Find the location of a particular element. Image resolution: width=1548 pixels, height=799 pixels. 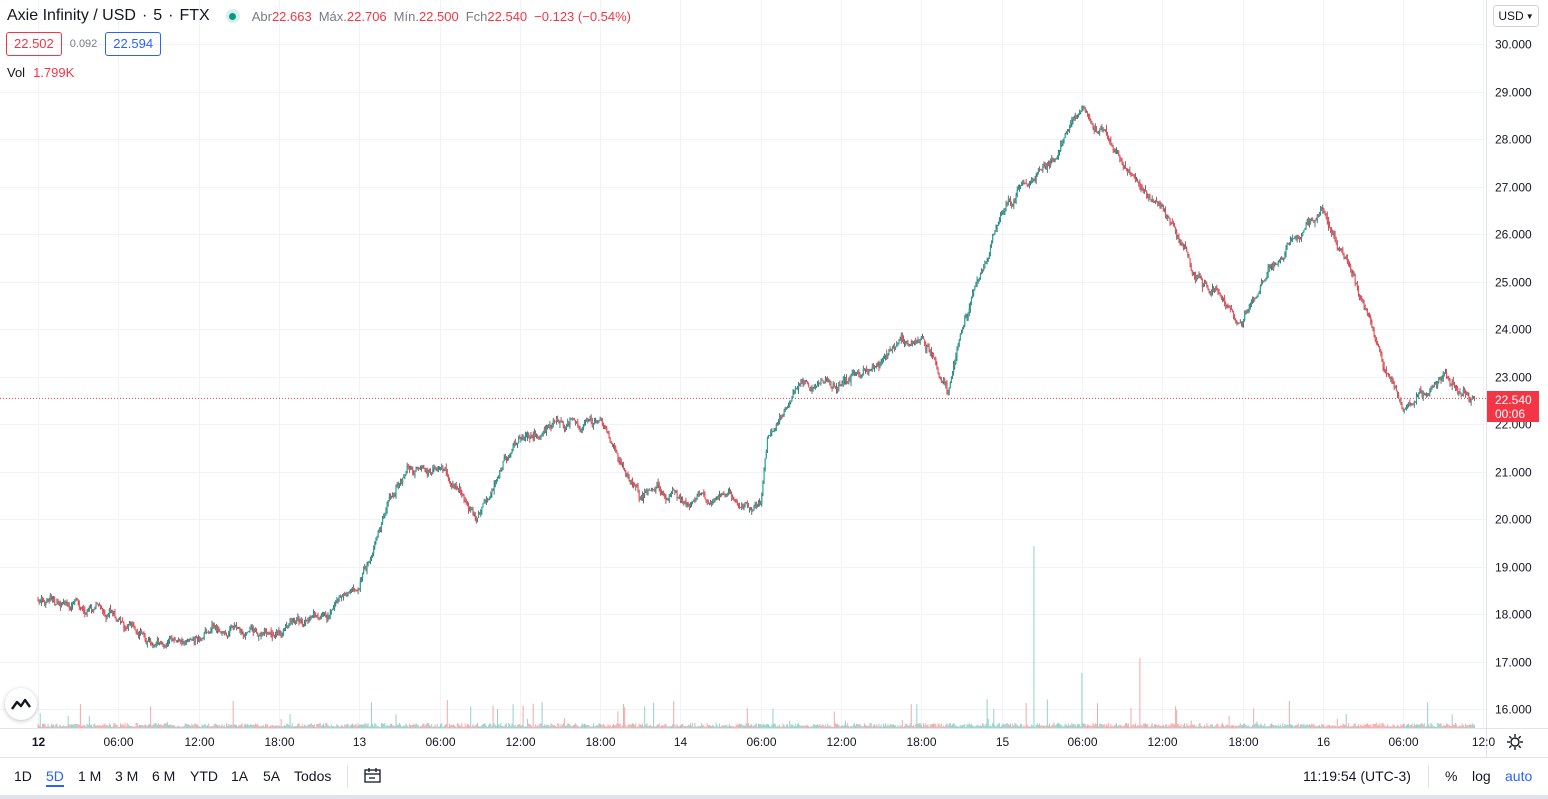

currency-select: USD ▼ is located at coordinates (1516, 16).